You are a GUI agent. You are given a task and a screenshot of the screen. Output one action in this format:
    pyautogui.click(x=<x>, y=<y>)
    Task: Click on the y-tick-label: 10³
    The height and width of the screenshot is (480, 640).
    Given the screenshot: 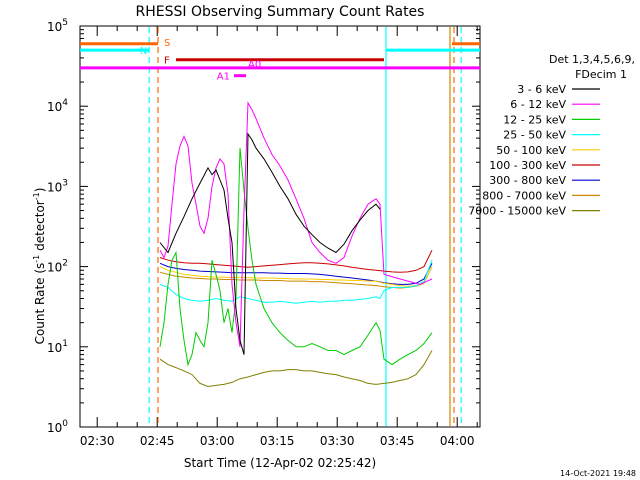 What is the action you would take?
    pyautogui.click(x=57, y=186)
    